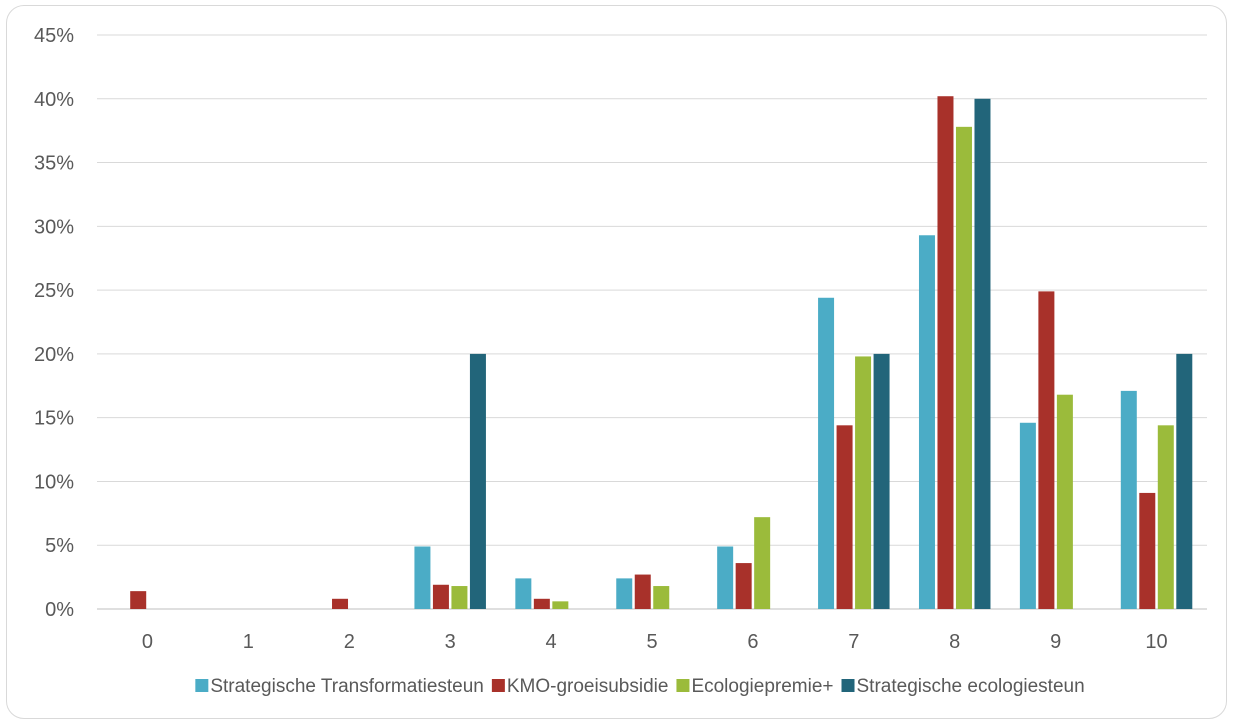  What do you see at coordinates (54, 291) in the screenshot?
I see `y-tick-label: 25%` at bounding box center [54, 291].